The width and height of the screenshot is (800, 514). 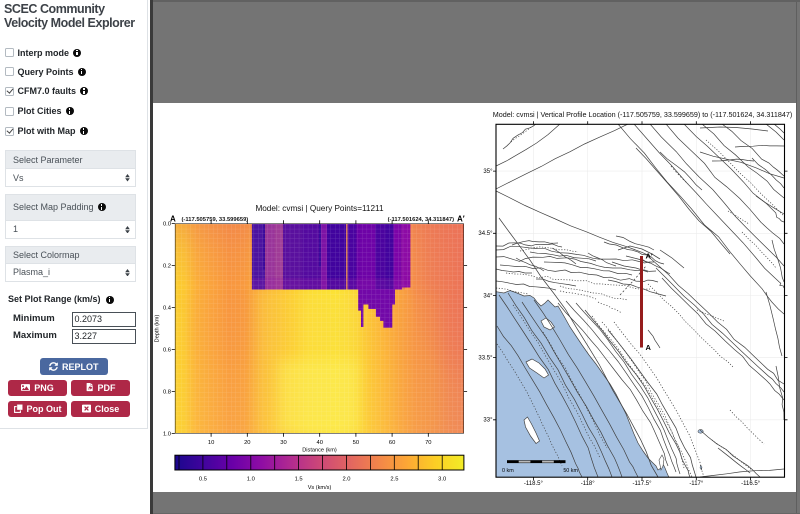 I want to click on svg-text: Distance (km), so click(x=319, y=451).